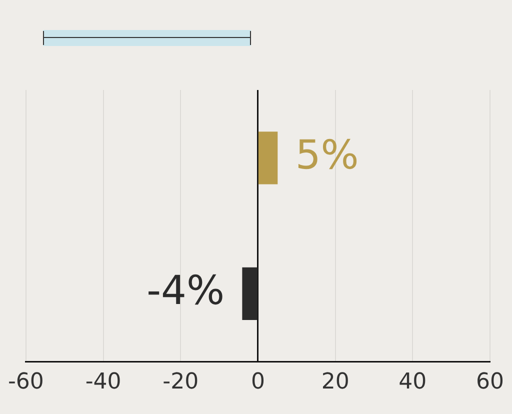 This screenshot has width=512, height=414. I want to click on x-tick-label: 60, so click(490, 382).